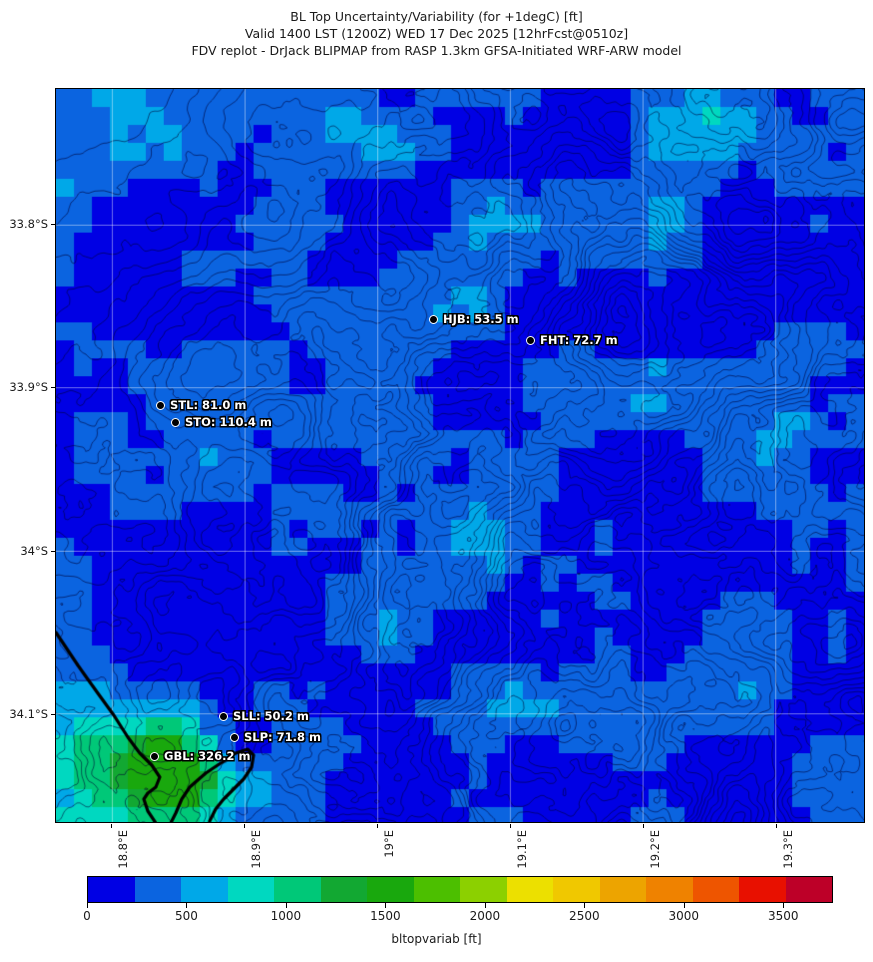 The width and height of the screenshot is (873, 962). I want to click on colorbar-bands, so click(460, 889).